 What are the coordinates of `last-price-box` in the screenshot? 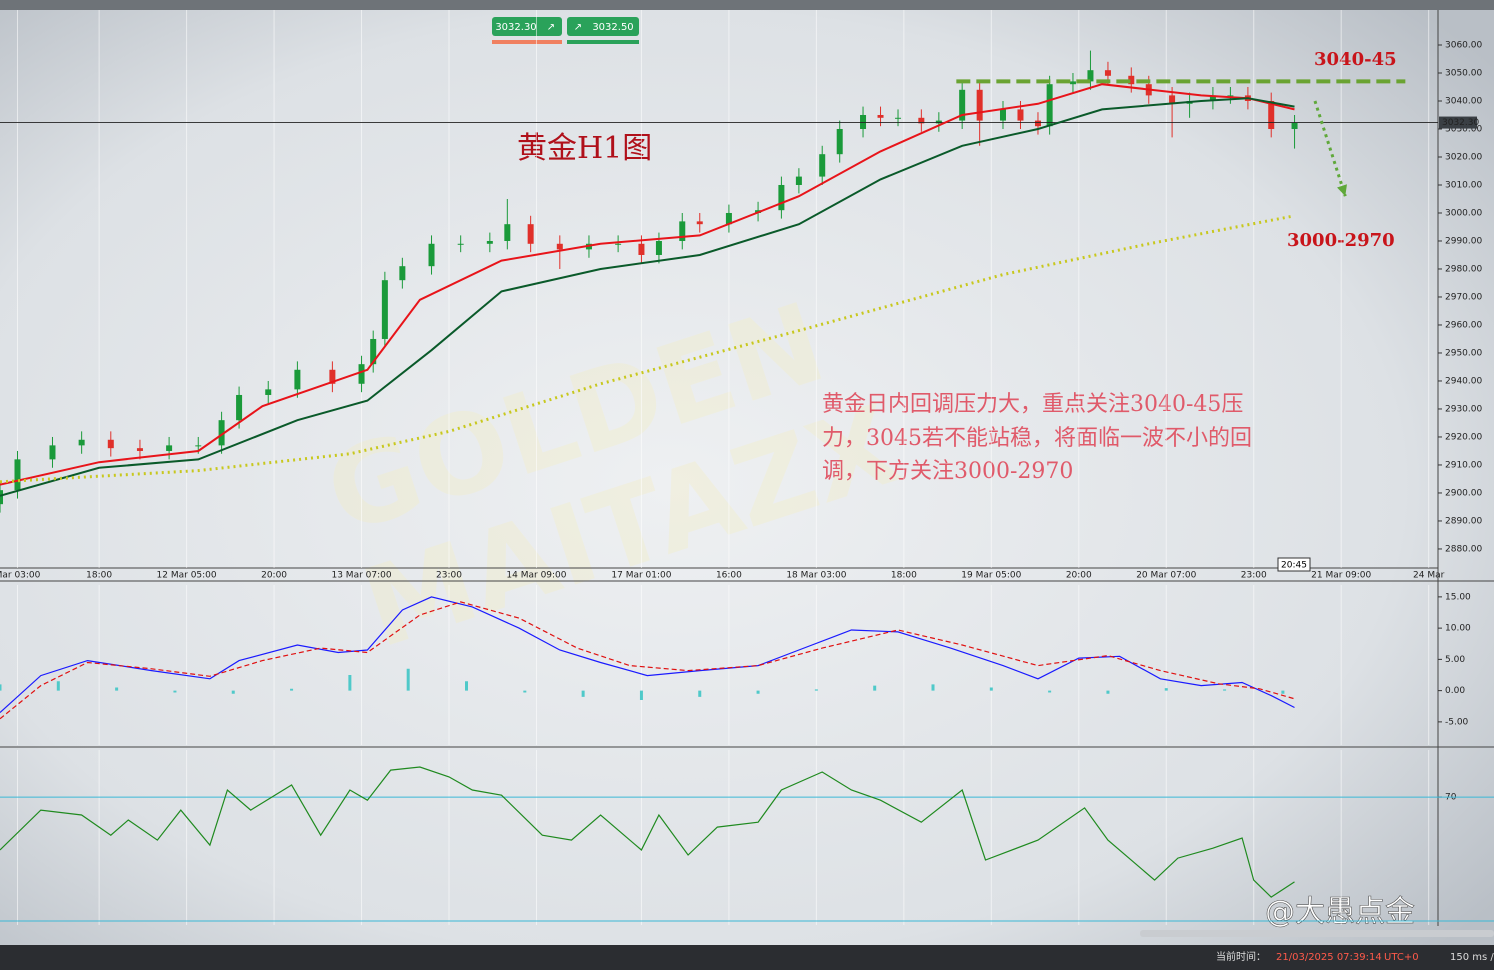 It's located at (1458, 122).